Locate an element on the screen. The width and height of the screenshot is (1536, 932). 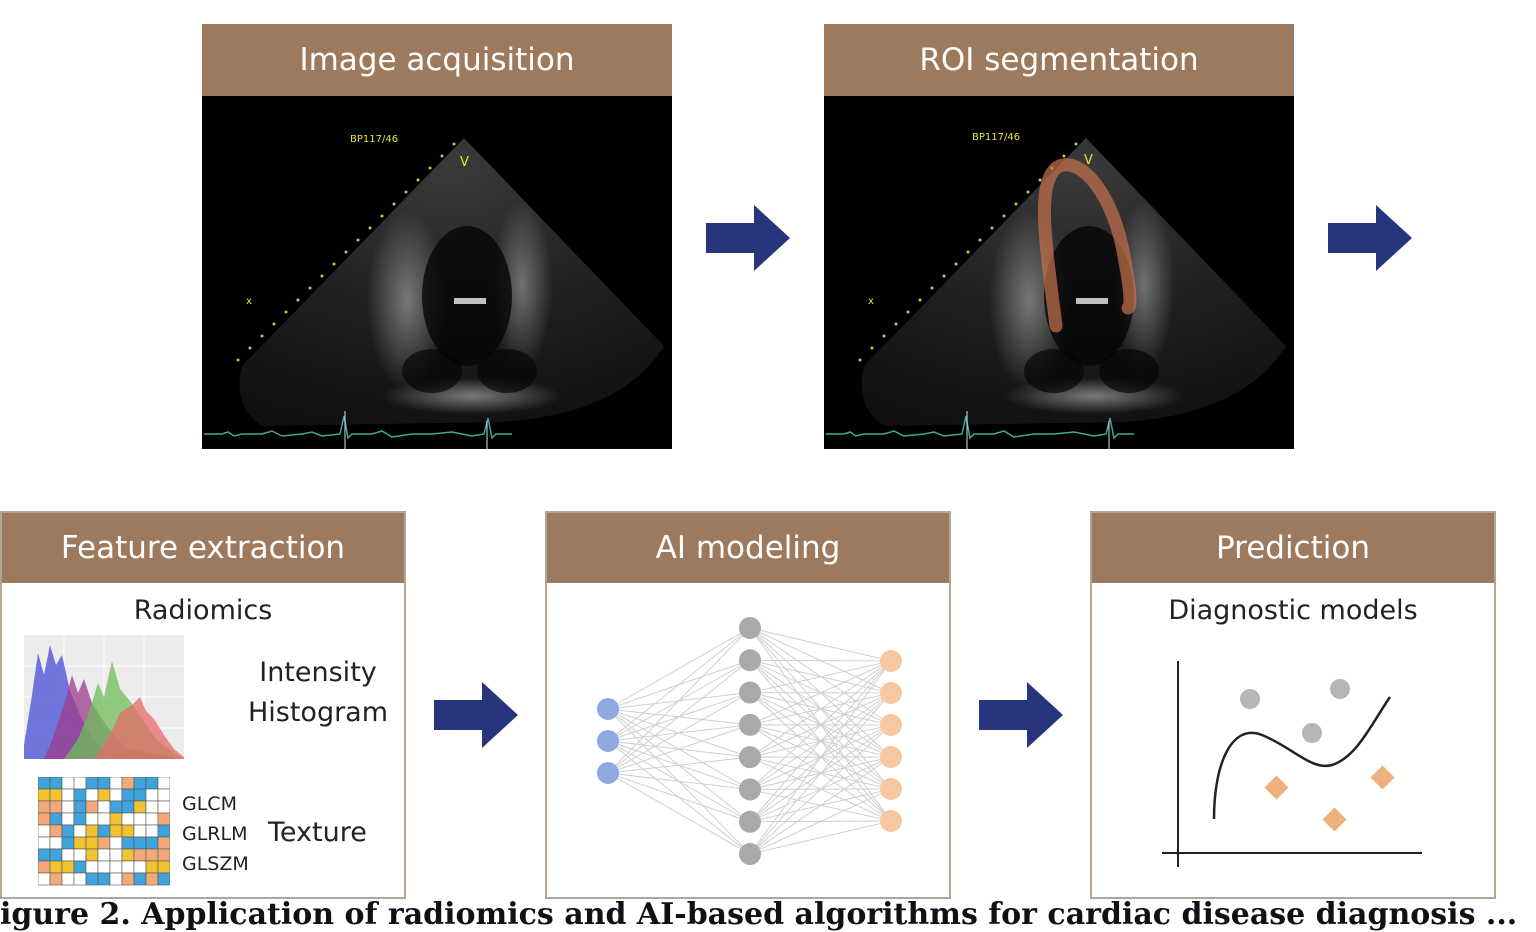
roi-segmentation-title: ROI segmentation is located at coordinates (1059, 60).